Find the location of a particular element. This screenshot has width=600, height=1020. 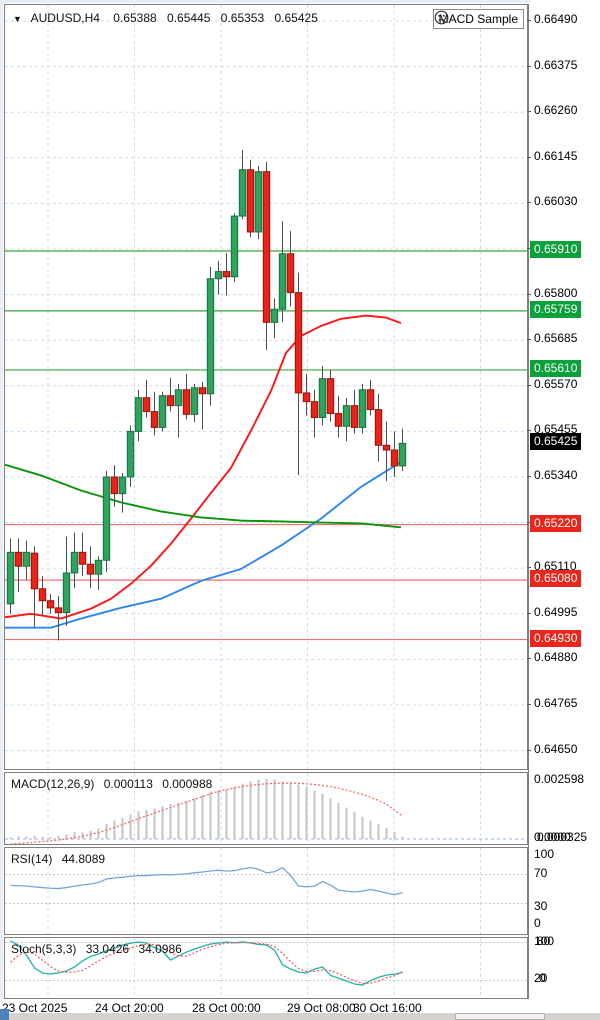

rsi-scale-label: 100 is located at coordinates (544, 854).